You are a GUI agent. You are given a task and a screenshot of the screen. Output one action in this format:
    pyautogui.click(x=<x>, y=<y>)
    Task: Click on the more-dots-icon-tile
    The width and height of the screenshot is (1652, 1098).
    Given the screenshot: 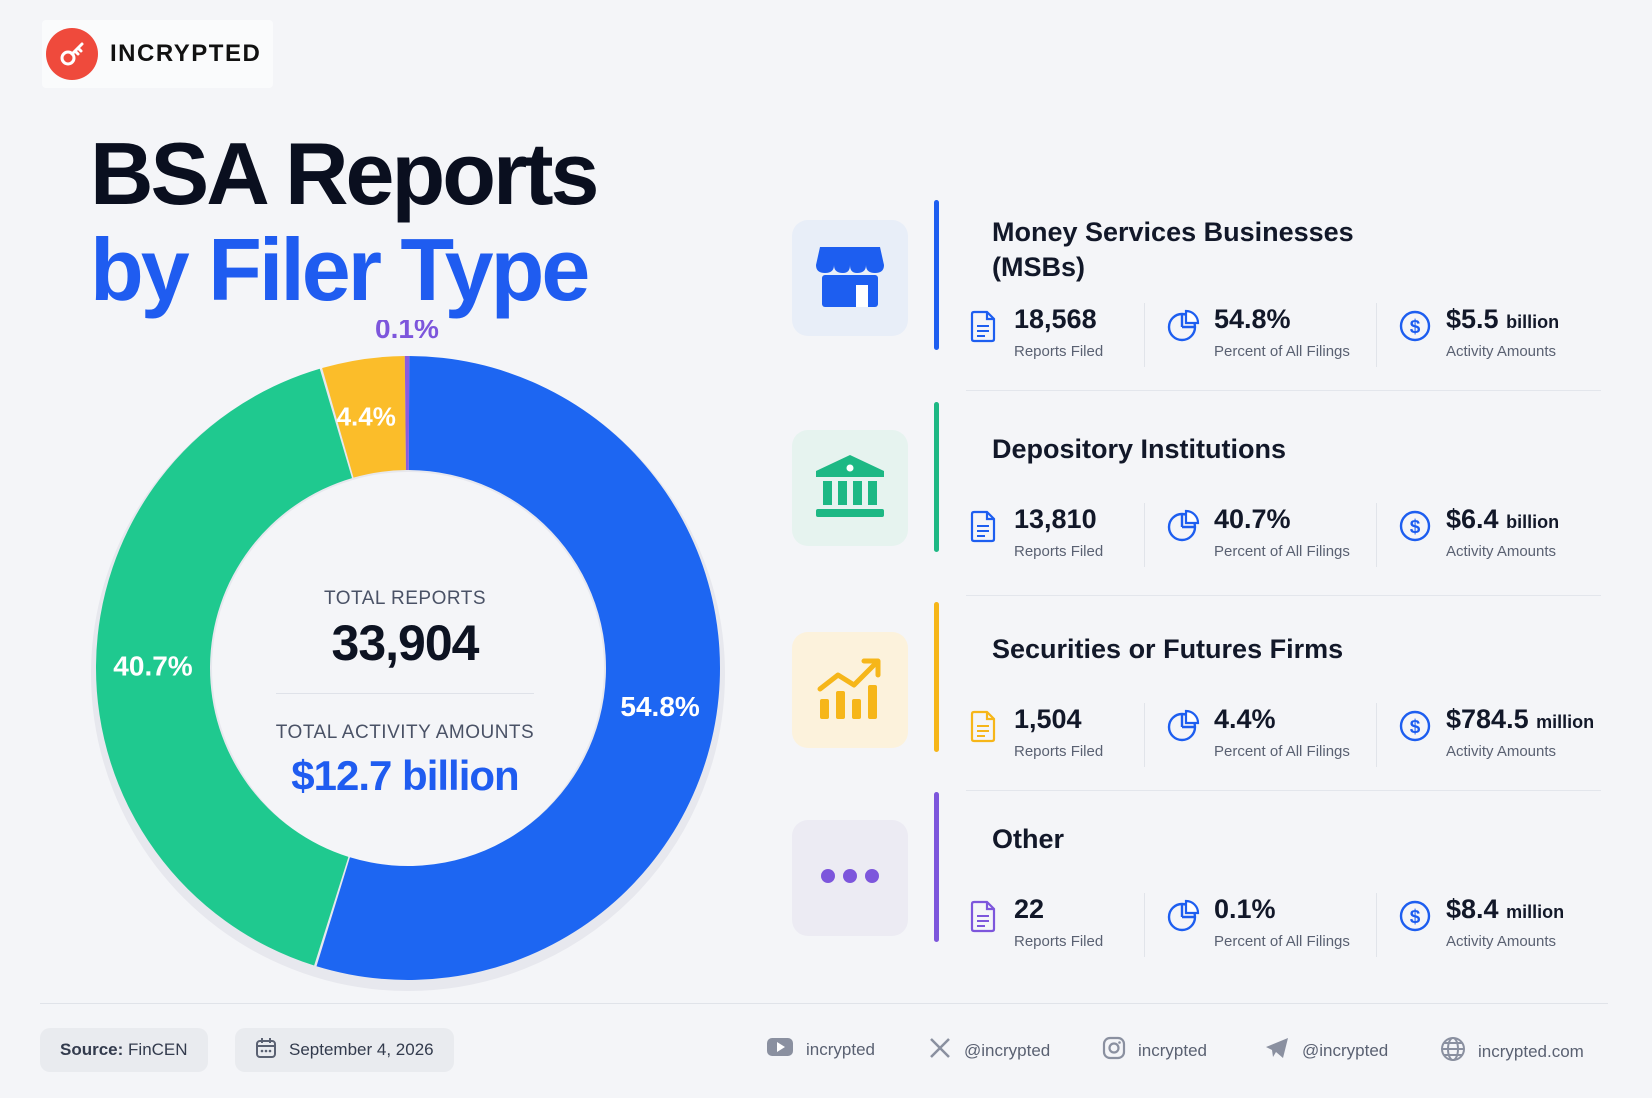 What is the action you would take?
    pyautogui.click(x=850, y=878)
    